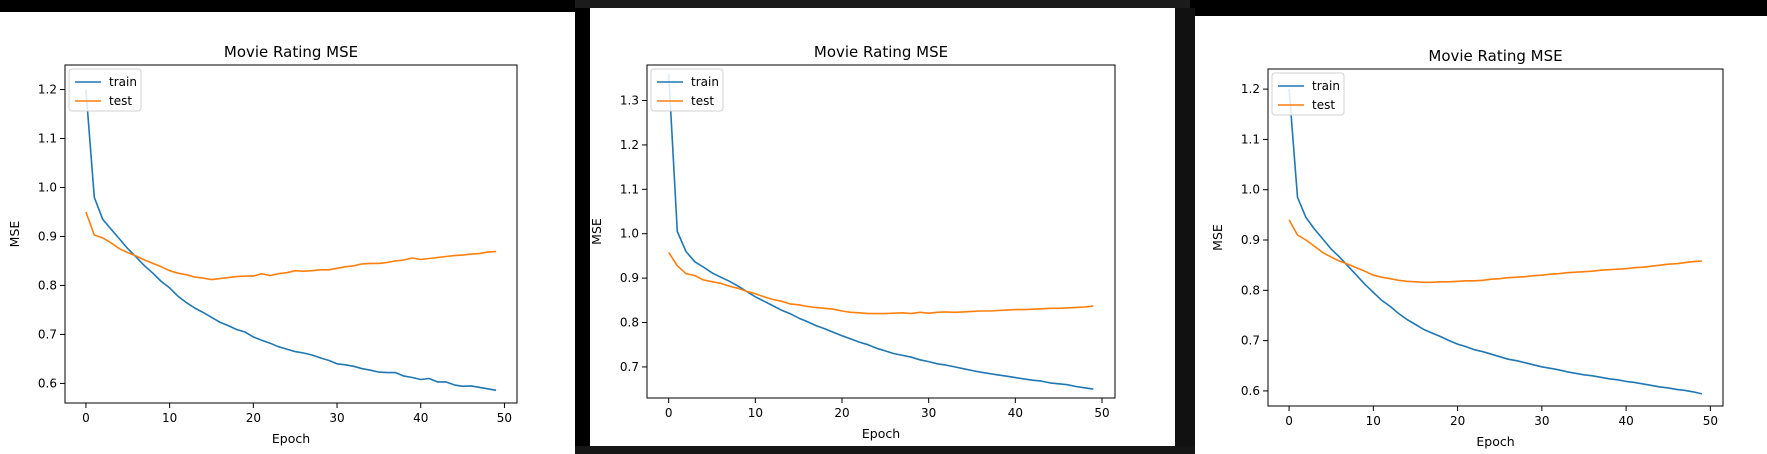  I want to click on window-frame-gap, so click(1185, 231).